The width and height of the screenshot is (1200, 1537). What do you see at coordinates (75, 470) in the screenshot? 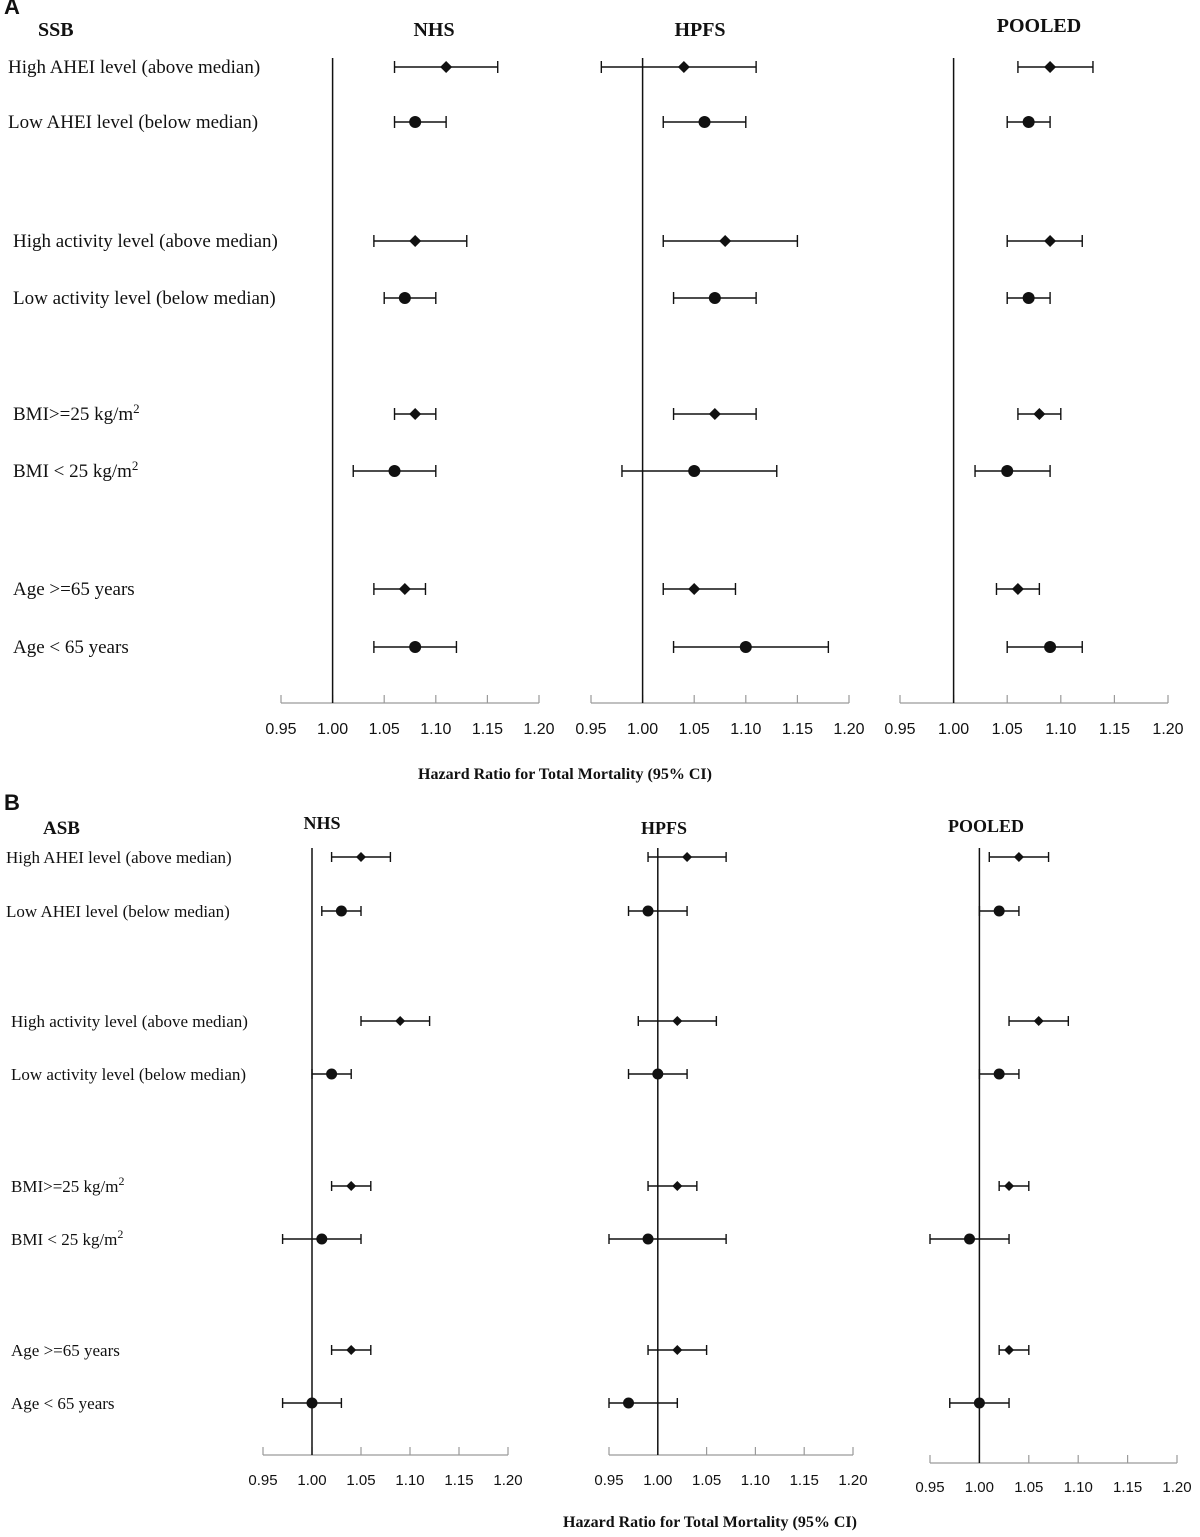
I see `panel-a-row-label: BMI < 25 kg/m2` at bounding box center [75, 470].